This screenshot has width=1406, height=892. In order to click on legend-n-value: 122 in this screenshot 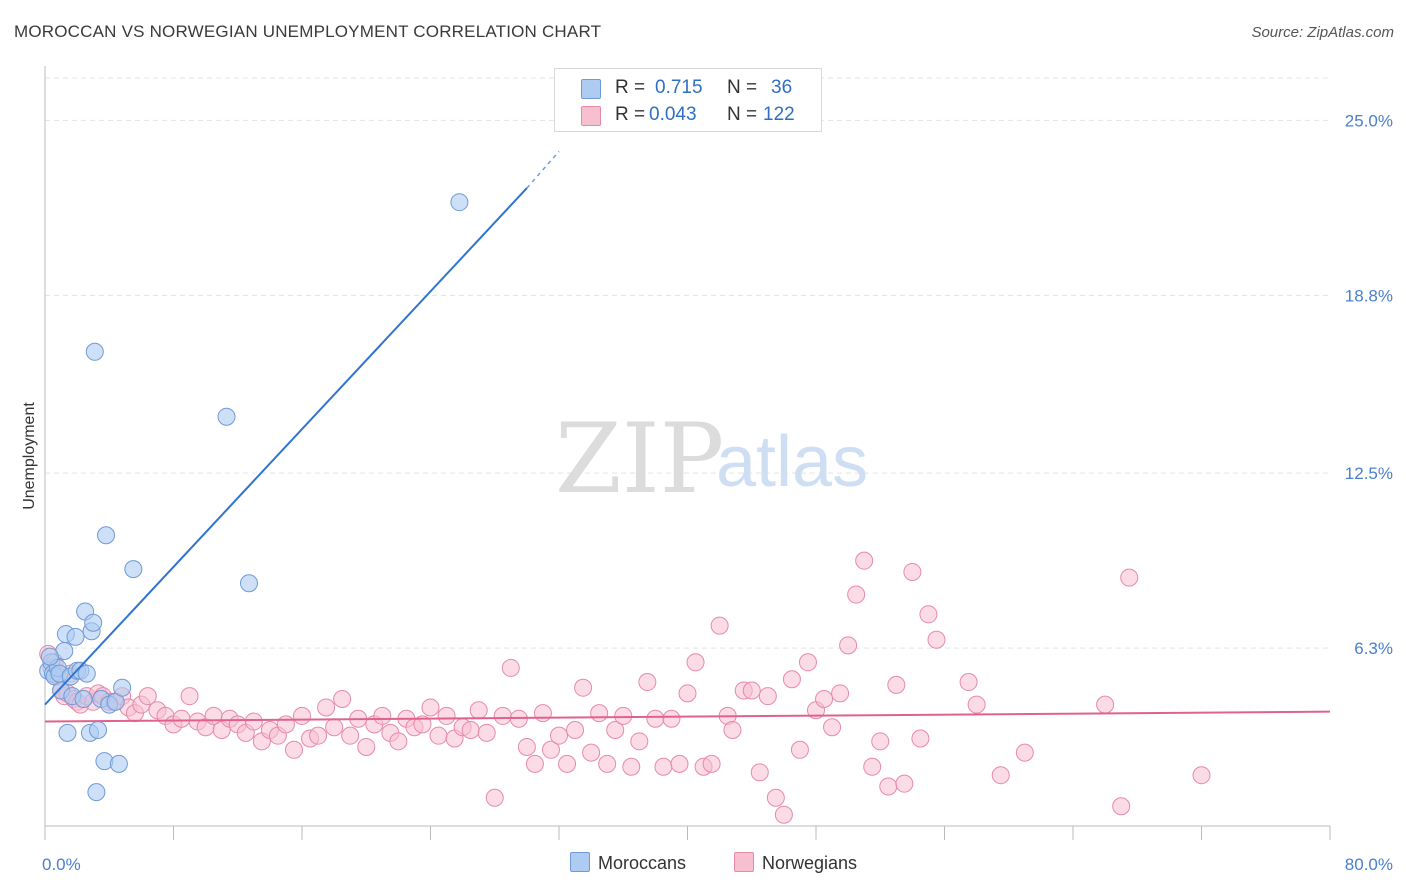, I will do `click(779, 114)`.